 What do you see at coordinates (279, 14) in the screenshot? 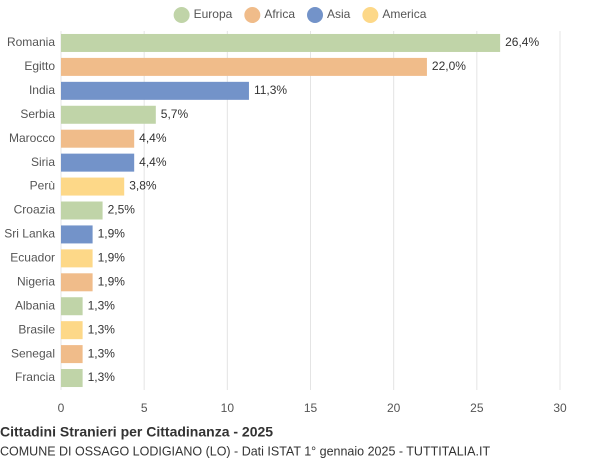
I see `legend-label: Africa` at bounding box center [279, 14].